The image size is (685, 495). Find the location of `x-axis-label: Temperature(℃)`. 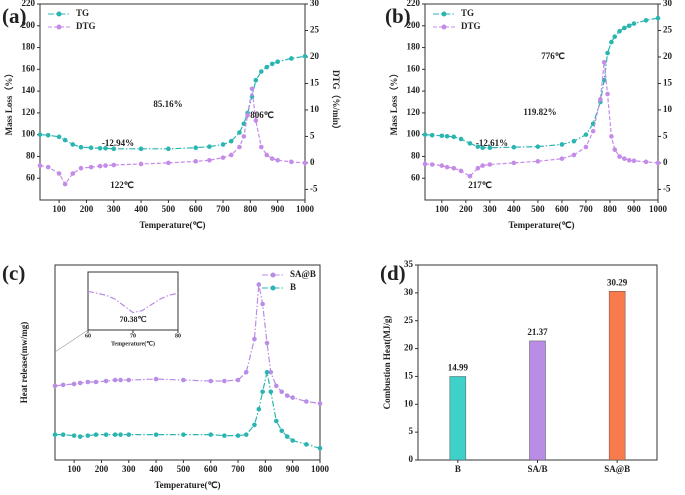

x-axis-label: Temperature(℃) is located at coordinates (187, 485).